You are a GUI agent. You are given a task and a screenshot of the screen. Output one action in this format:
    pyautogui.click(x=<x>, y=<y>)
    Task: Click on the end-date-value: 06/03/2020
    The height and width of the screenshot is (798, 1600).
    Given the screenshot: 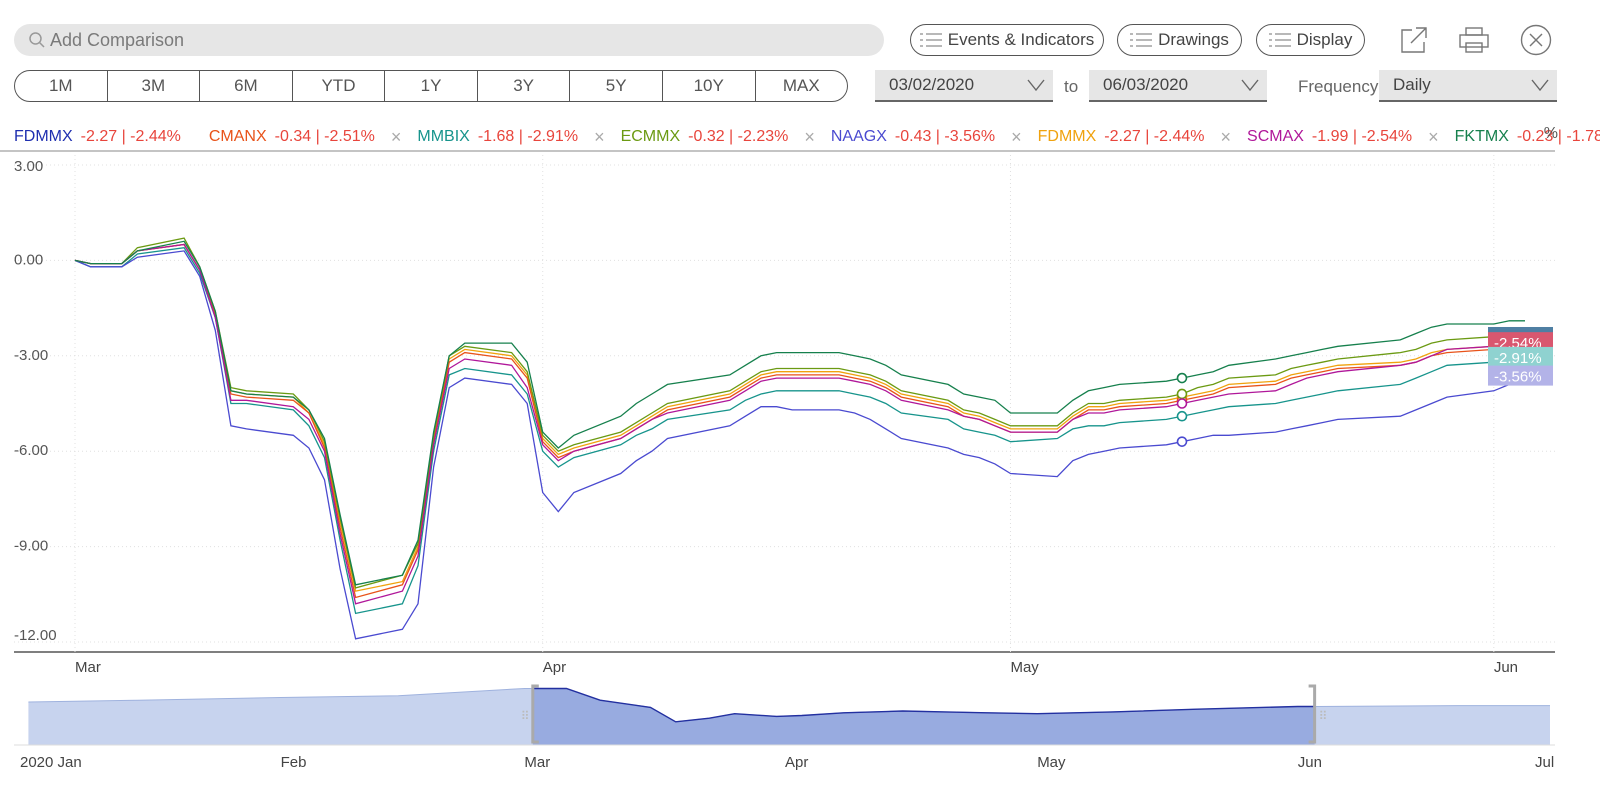 What is the action you would take?
    pyautogui.click(x=1146, y=84)
    